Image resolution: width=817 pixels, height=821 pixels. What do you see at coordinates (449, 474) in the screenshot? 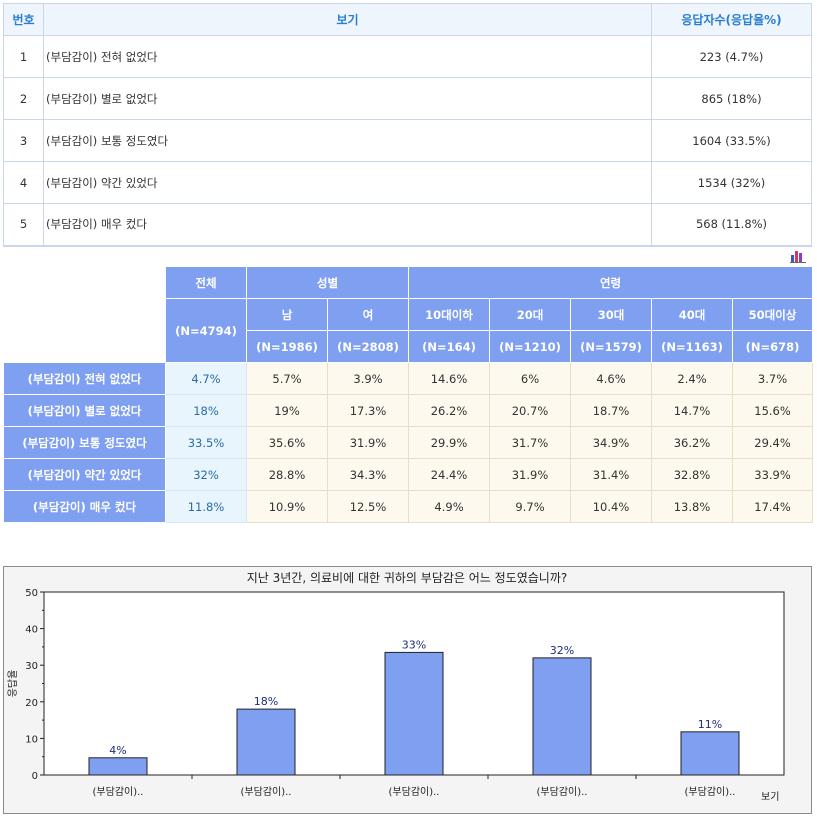
I see `group-value: 24.4%` at bounding box center [449, 474].